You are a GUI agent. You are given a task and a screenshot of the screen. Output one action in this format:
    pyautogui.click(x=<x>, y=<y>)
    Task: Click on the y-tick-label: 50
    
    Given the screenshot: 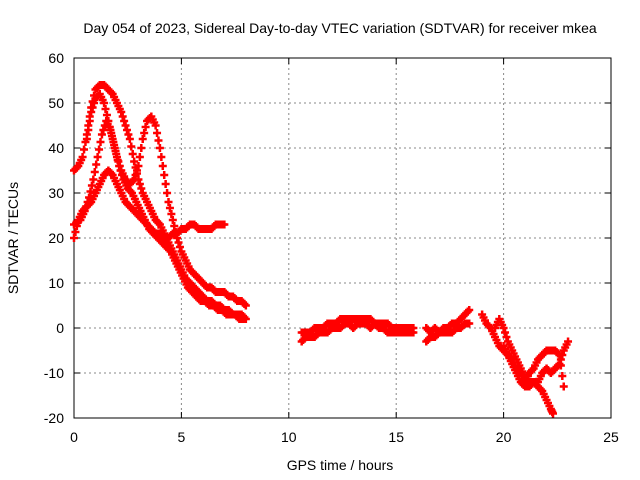 What is the action you would take?
    pyautogui.click(x=56, y=103)
    